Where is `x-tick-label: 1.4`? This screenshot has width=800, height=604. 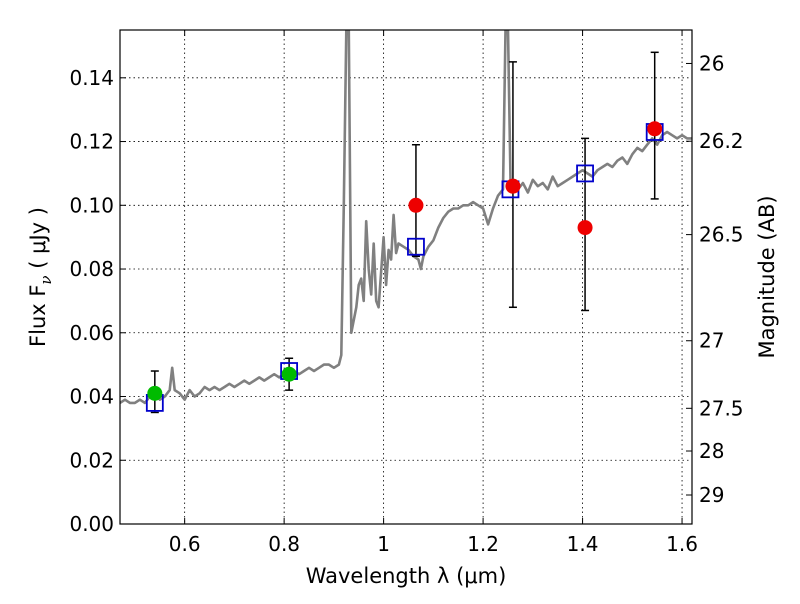 x-tick-label: 1.4 is located at coordinates (583, 544).